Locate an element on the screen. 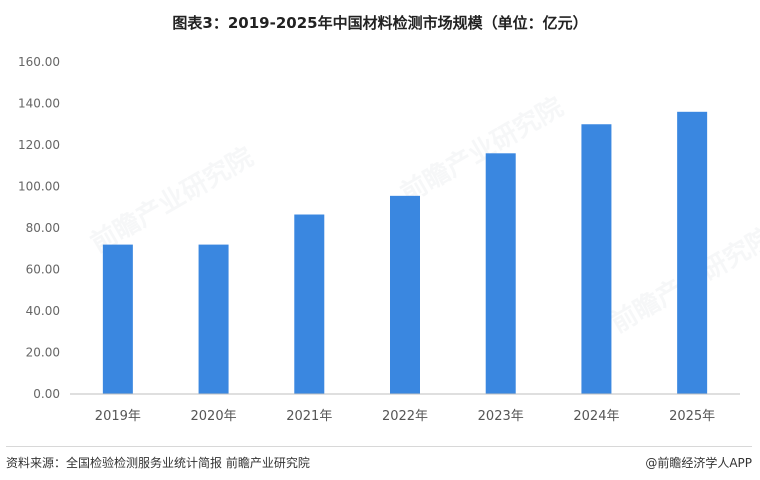  x-tick-label: 2021年 is located at coordinates (309, 416).